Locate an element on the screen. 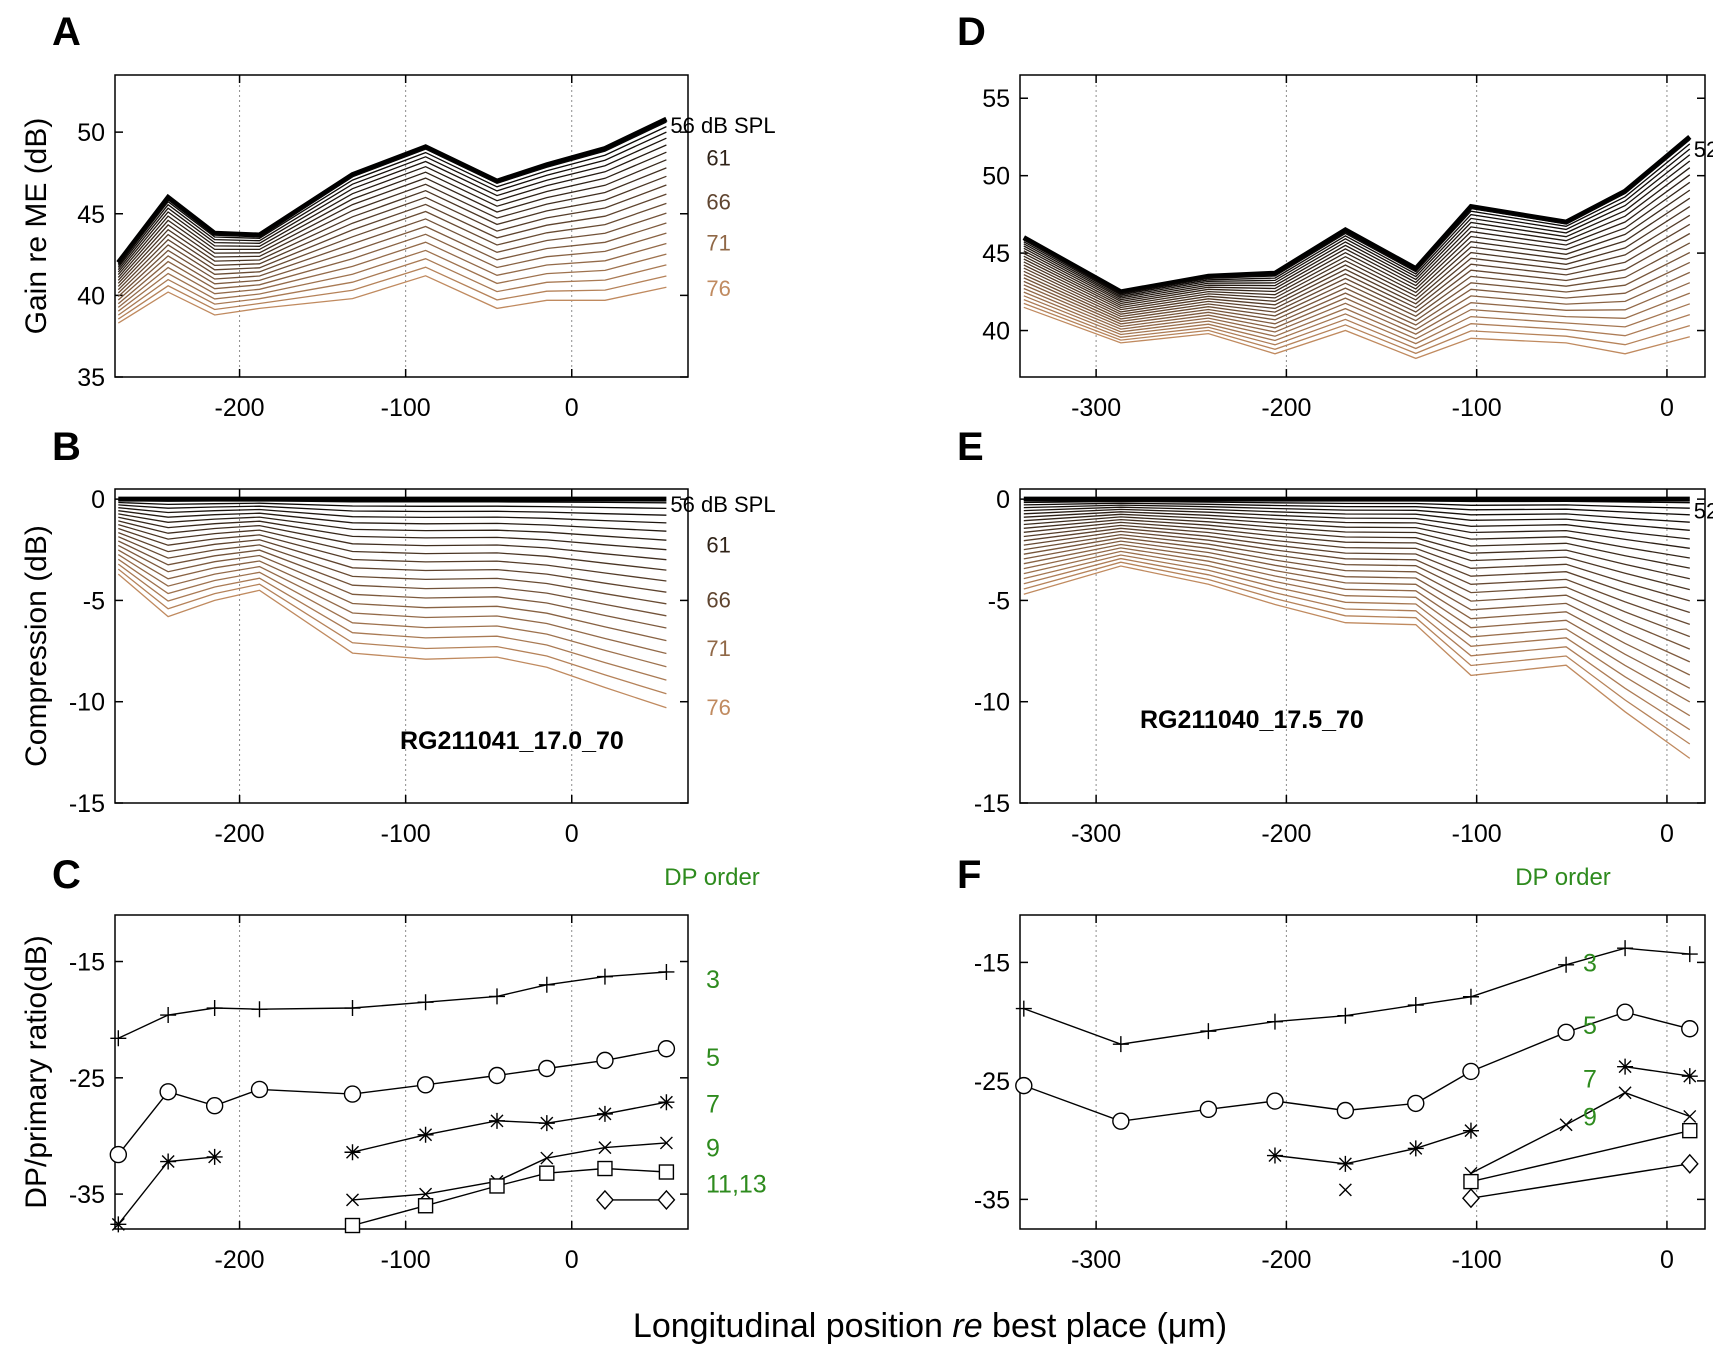  y-tick-label: -15 is located at coordinates (992, 804).